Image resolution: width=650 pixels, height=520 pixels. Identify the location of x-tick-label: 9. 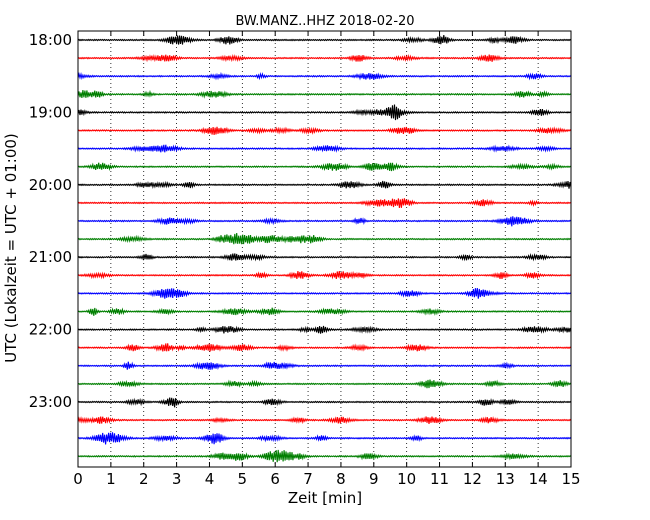
(374, 479).